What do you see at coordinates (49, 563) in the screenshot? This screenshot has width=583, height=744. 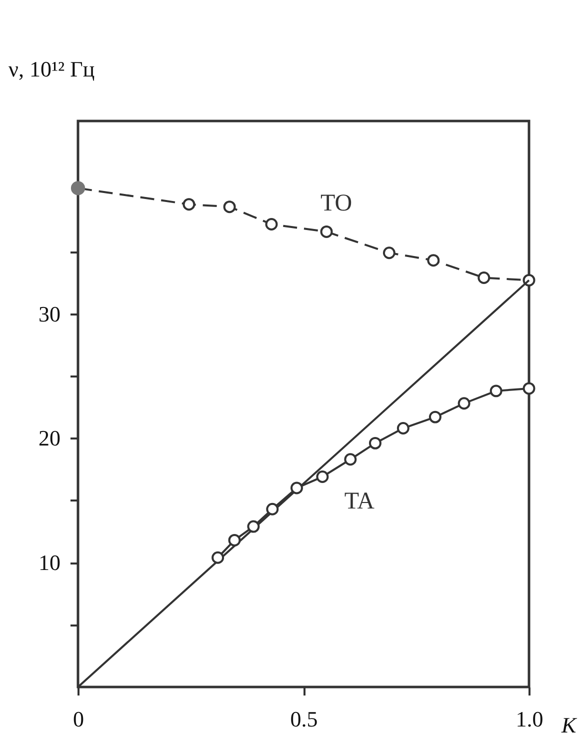 I see `y-tick-label: 10` at bounding box center [49, 563].